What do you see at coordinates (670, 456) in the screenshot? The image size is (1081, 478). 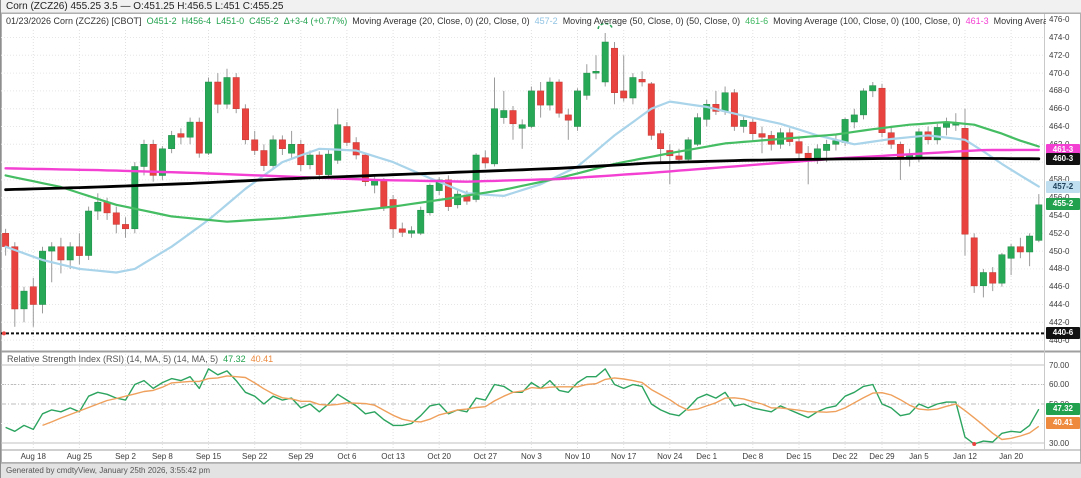 I see `x-axis-date-label: Nov 24` at bounding box center [670, 456].